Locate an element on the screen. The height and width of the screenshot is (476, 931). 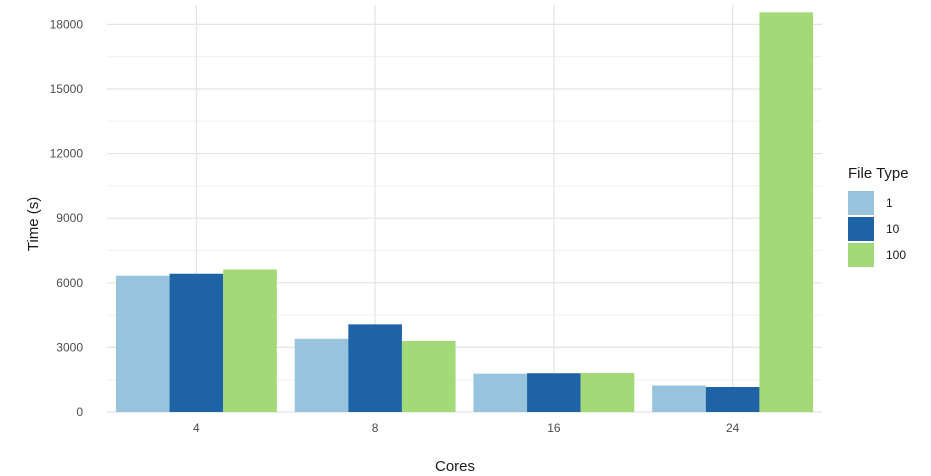
y-tick-label: 6000 is located at coordinates (69, 283).